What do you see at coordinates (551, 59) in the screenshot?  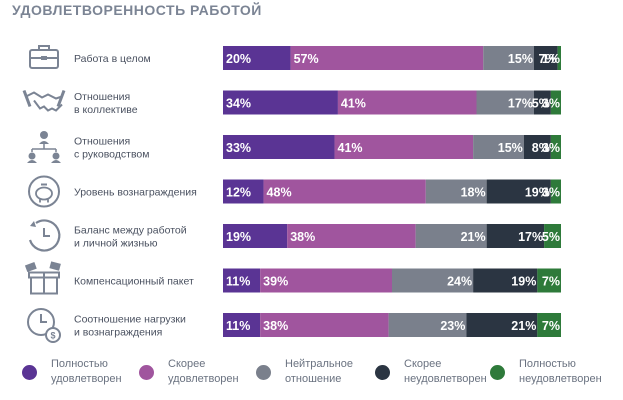 I see `data-label: 1%` at bounding box center [551, 59].